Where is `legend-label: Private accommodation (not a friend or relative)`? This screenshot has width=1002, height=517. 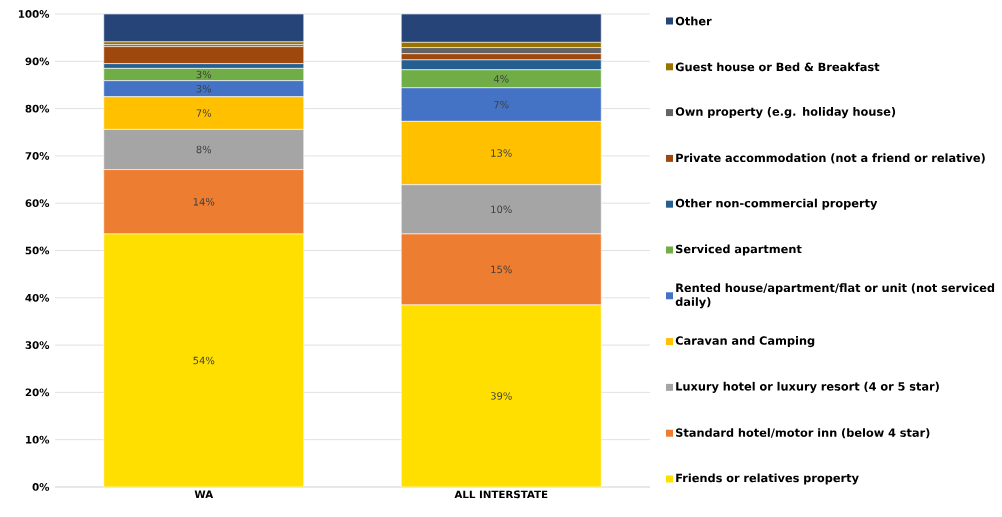
legend-label: Private accommodation (not a friend or relative) is located at coordinates (830, 158).